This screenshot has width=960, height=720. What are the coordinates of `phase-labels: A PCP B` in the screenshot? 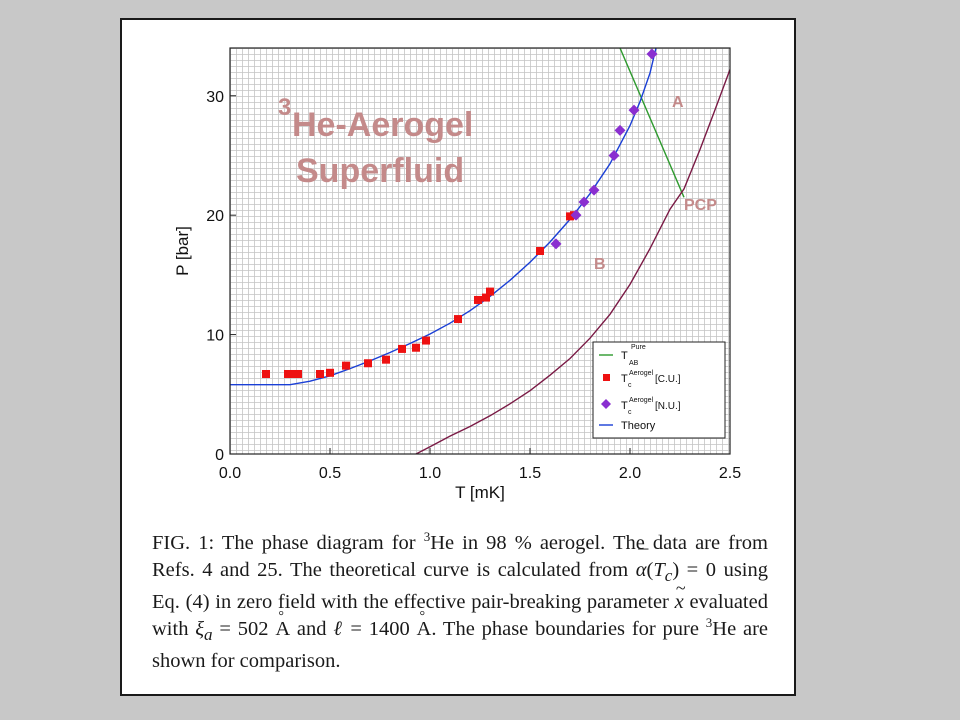 It's located at (655, 183).